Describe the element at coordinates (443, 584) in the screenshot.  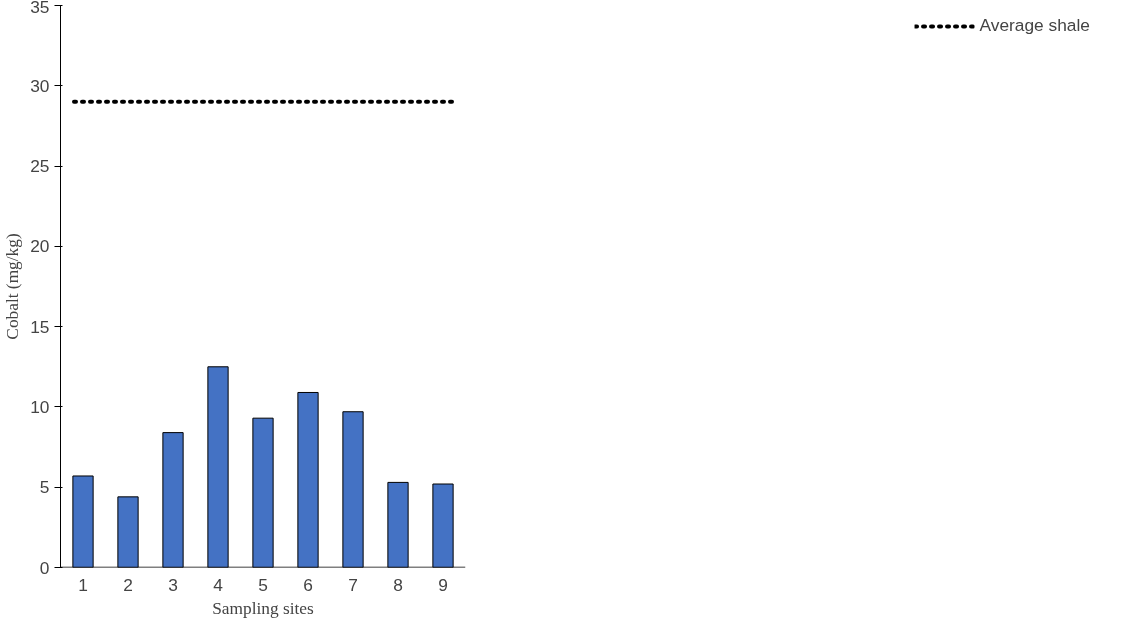
I see `x-tick-label: 9` at that location.